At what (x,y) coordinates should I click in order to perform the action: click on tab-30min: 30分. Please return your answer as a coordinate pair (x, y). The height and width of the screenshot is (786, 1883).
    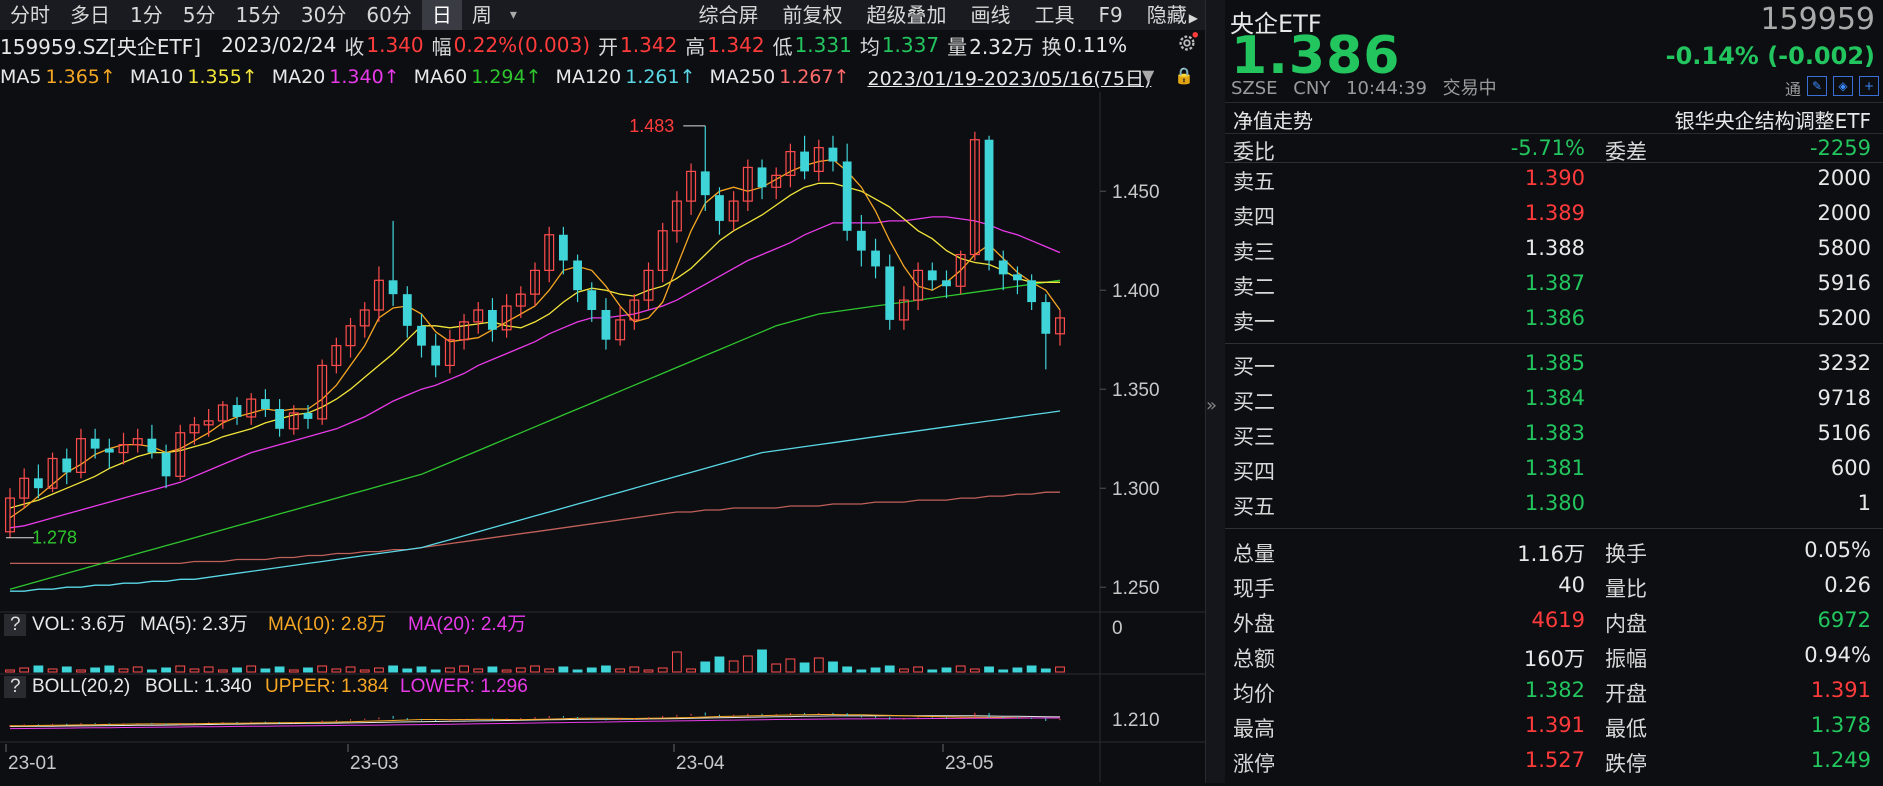
    Looking at the image, I should click on (323, 15).